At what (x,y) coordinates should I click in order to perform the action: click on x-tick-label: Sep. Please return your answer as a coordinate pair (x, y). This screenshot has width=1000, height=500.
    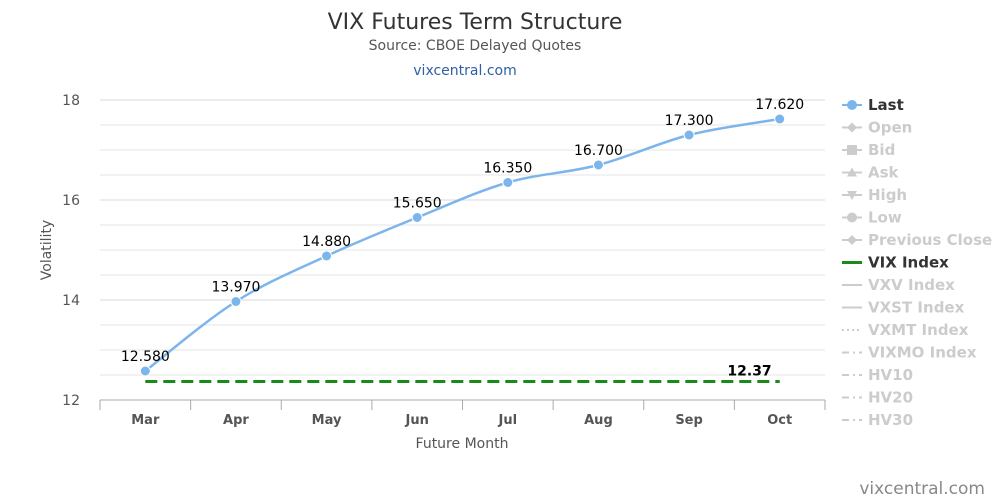
    Looking at the image, I should click on (689, 420).